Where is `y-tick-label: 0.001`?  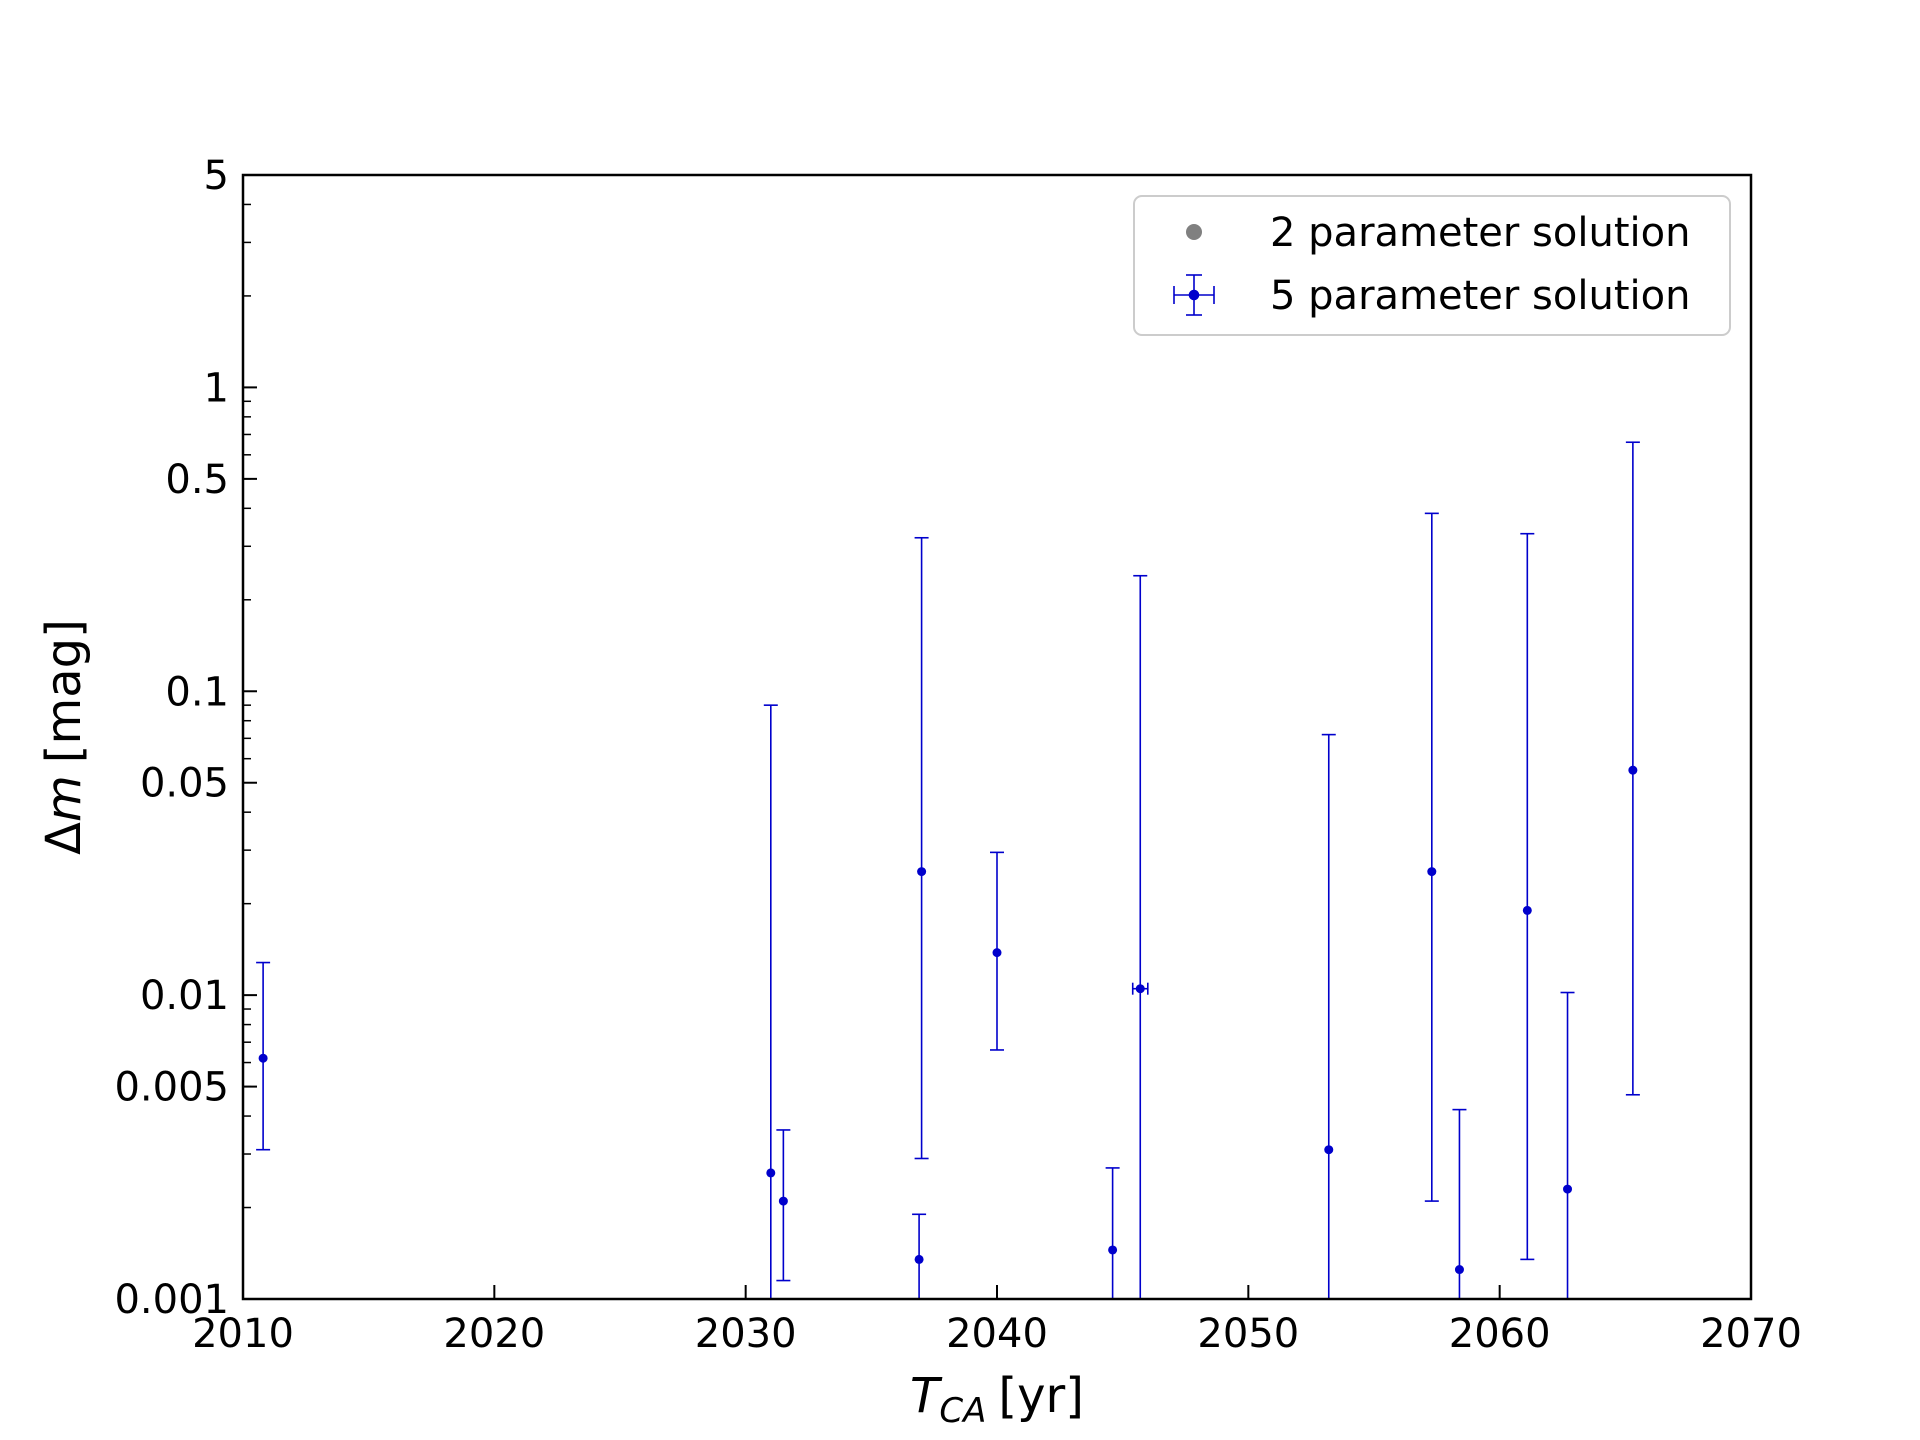
y-tick-label: 0.001 is located at coordinates (171, 1300).